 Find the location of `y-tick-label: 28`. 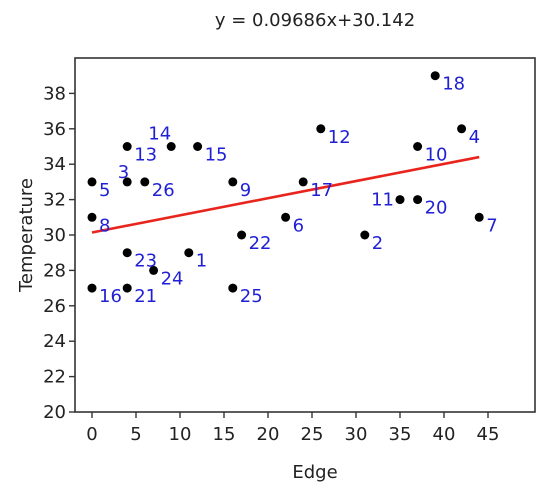

y-tick-label: 28 is located at coordinates (54, 270).